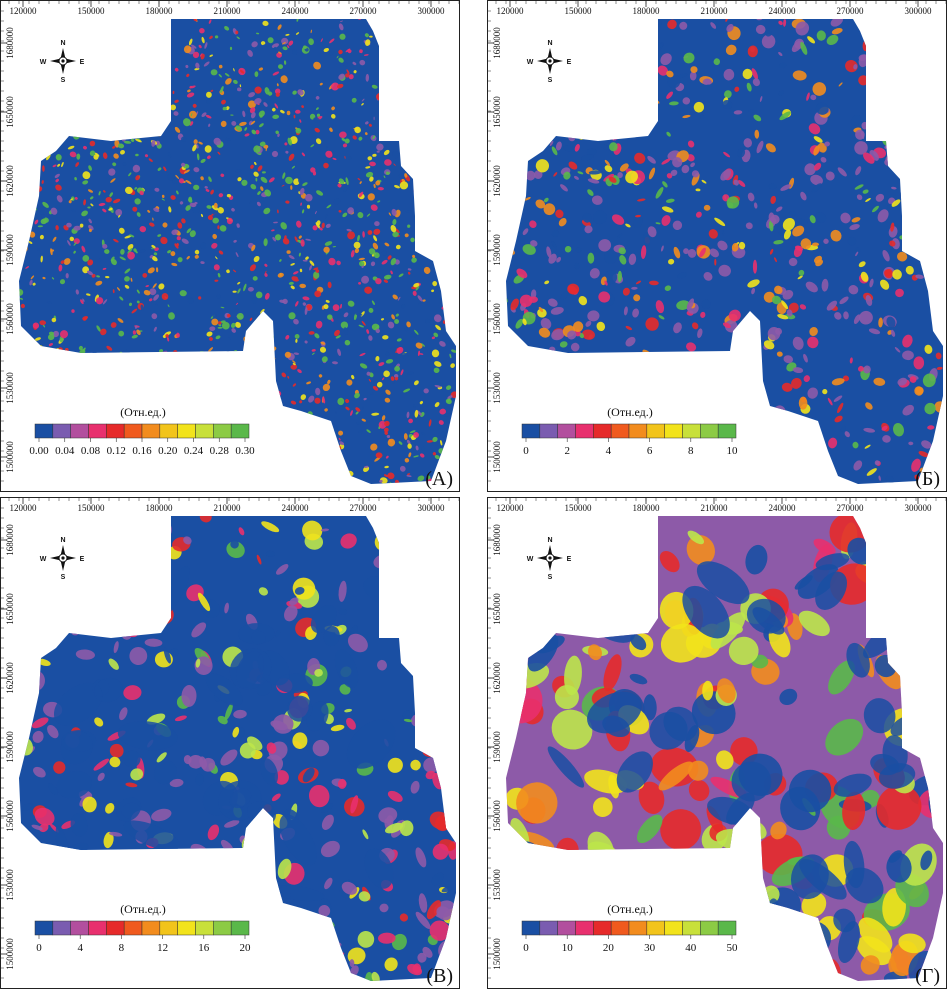  Describe the element at coordinates (10, 885) in the screenshot. I see `y-tick-label: 1530000` at that location.